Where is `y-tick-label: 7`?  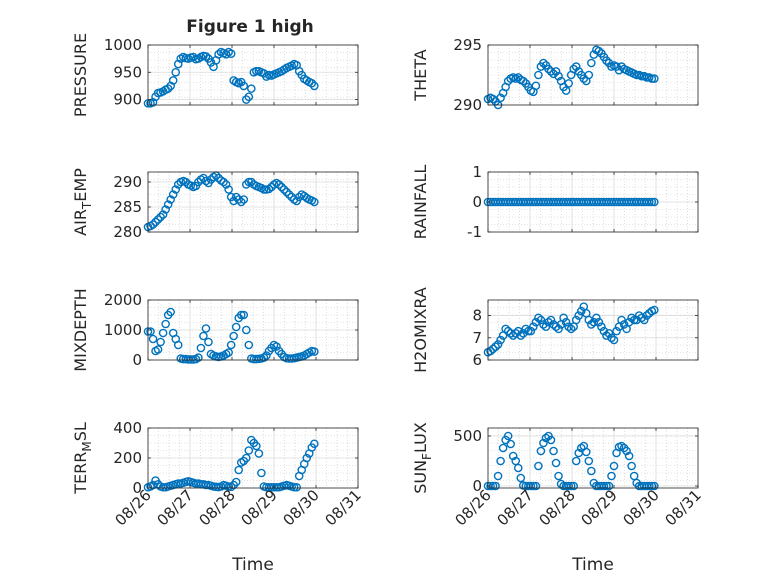
y-tick-label: 7 is located at coordinates (477, 338).